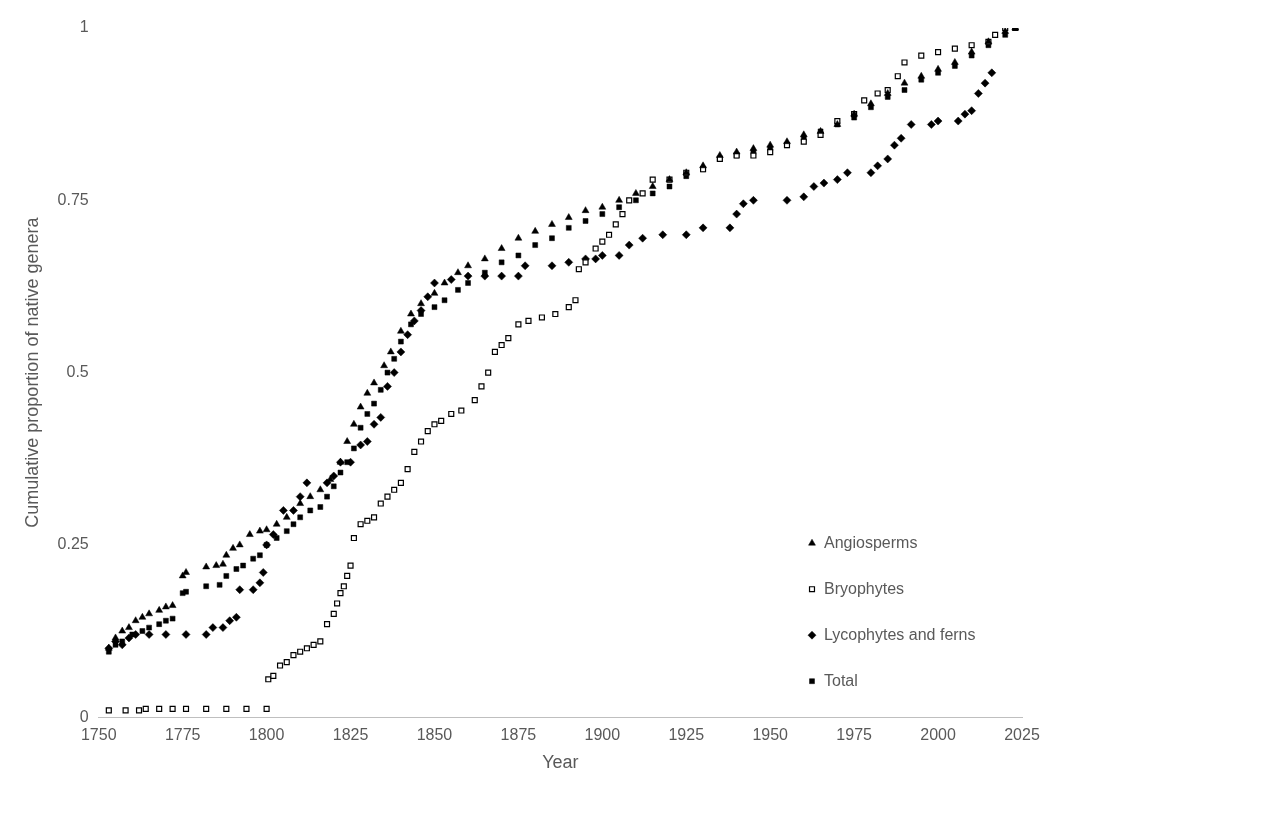 Image resolution: width=1280 pixels, height=816 pixels. What do you see at coordinates (84, 27) in the screenshot?
I see `y-tick-label: 1` at bounding box center [84, 27].